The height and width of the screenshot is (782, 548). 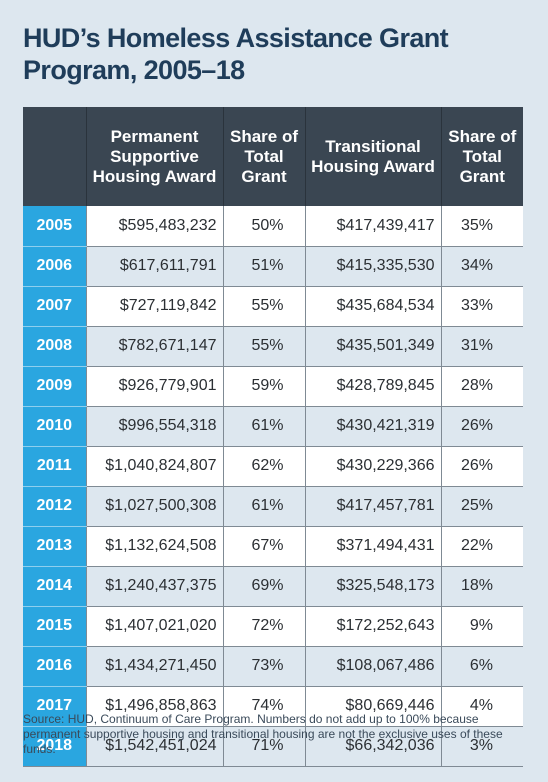 What do you see at coordinates (372, 706) in the screenshot?
I see `th-award-cell: $80,669,446` at bounding box center [372, 706].